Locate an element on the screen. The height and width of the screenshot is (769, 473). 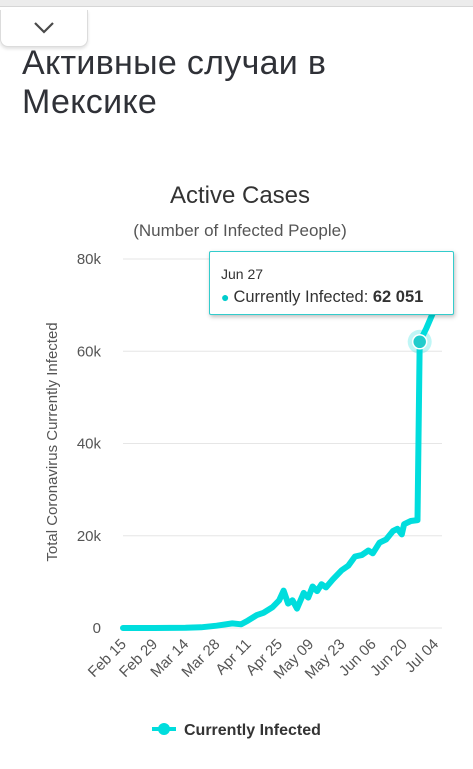
y-axis-label: Total Coronavirus Currently Infected is located at coordinates (52, 441).